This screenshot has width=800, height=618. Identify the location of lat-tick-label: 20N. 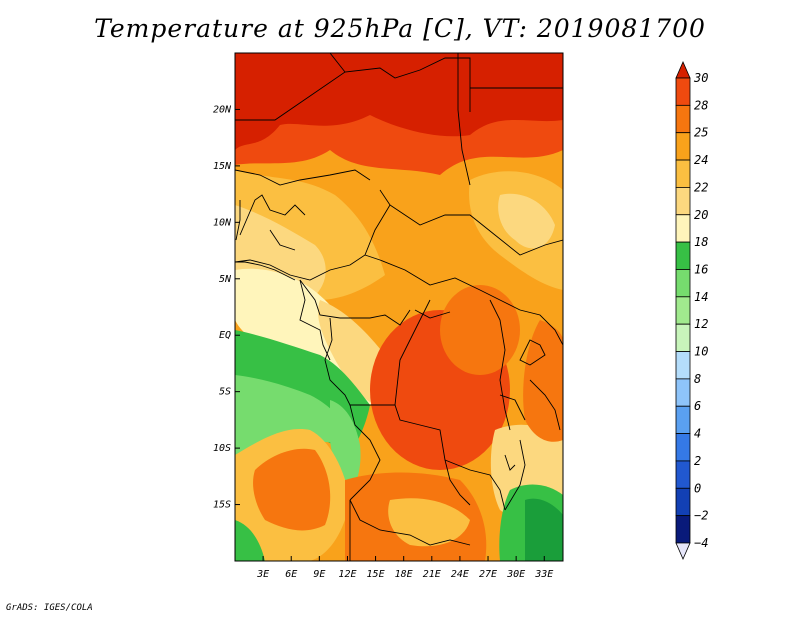
(222, 109).